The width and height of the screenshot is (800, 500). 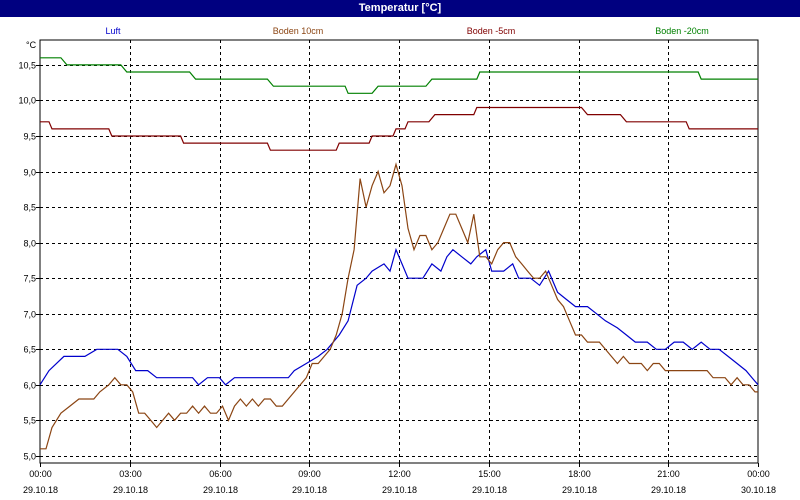 What do you see at coordinates (220, 474) in the screenshot?
I see `x-tick-time-label: 06:00` at bounding box center [220, 474].